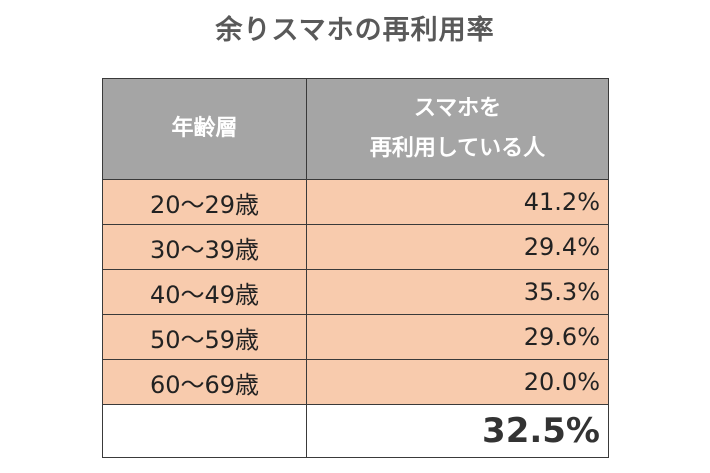 The image size is (710, 473). Describe the element at coordinates (204, 202) in the screenshot. I see `age-cell: 20～29歳` at that location.